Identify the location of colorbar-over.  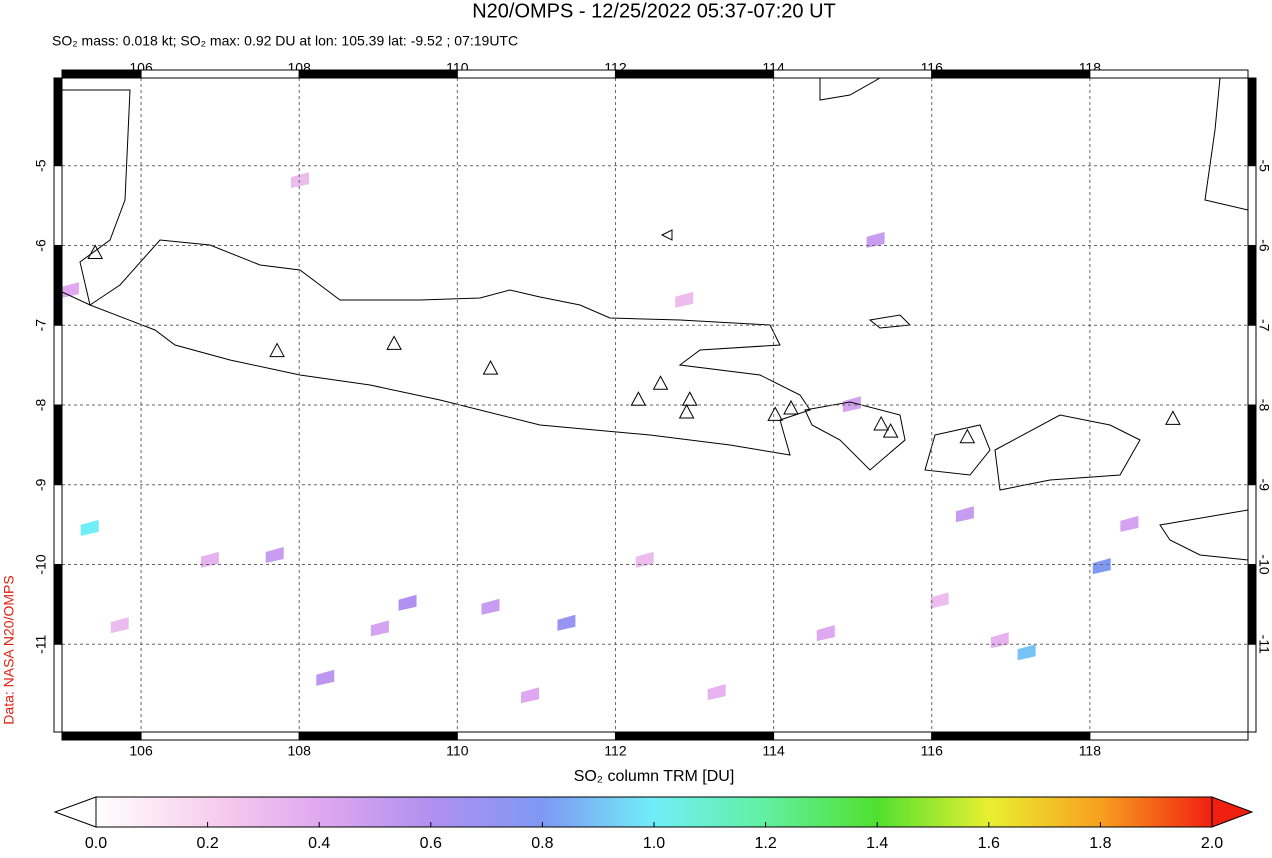
(1232, 812).